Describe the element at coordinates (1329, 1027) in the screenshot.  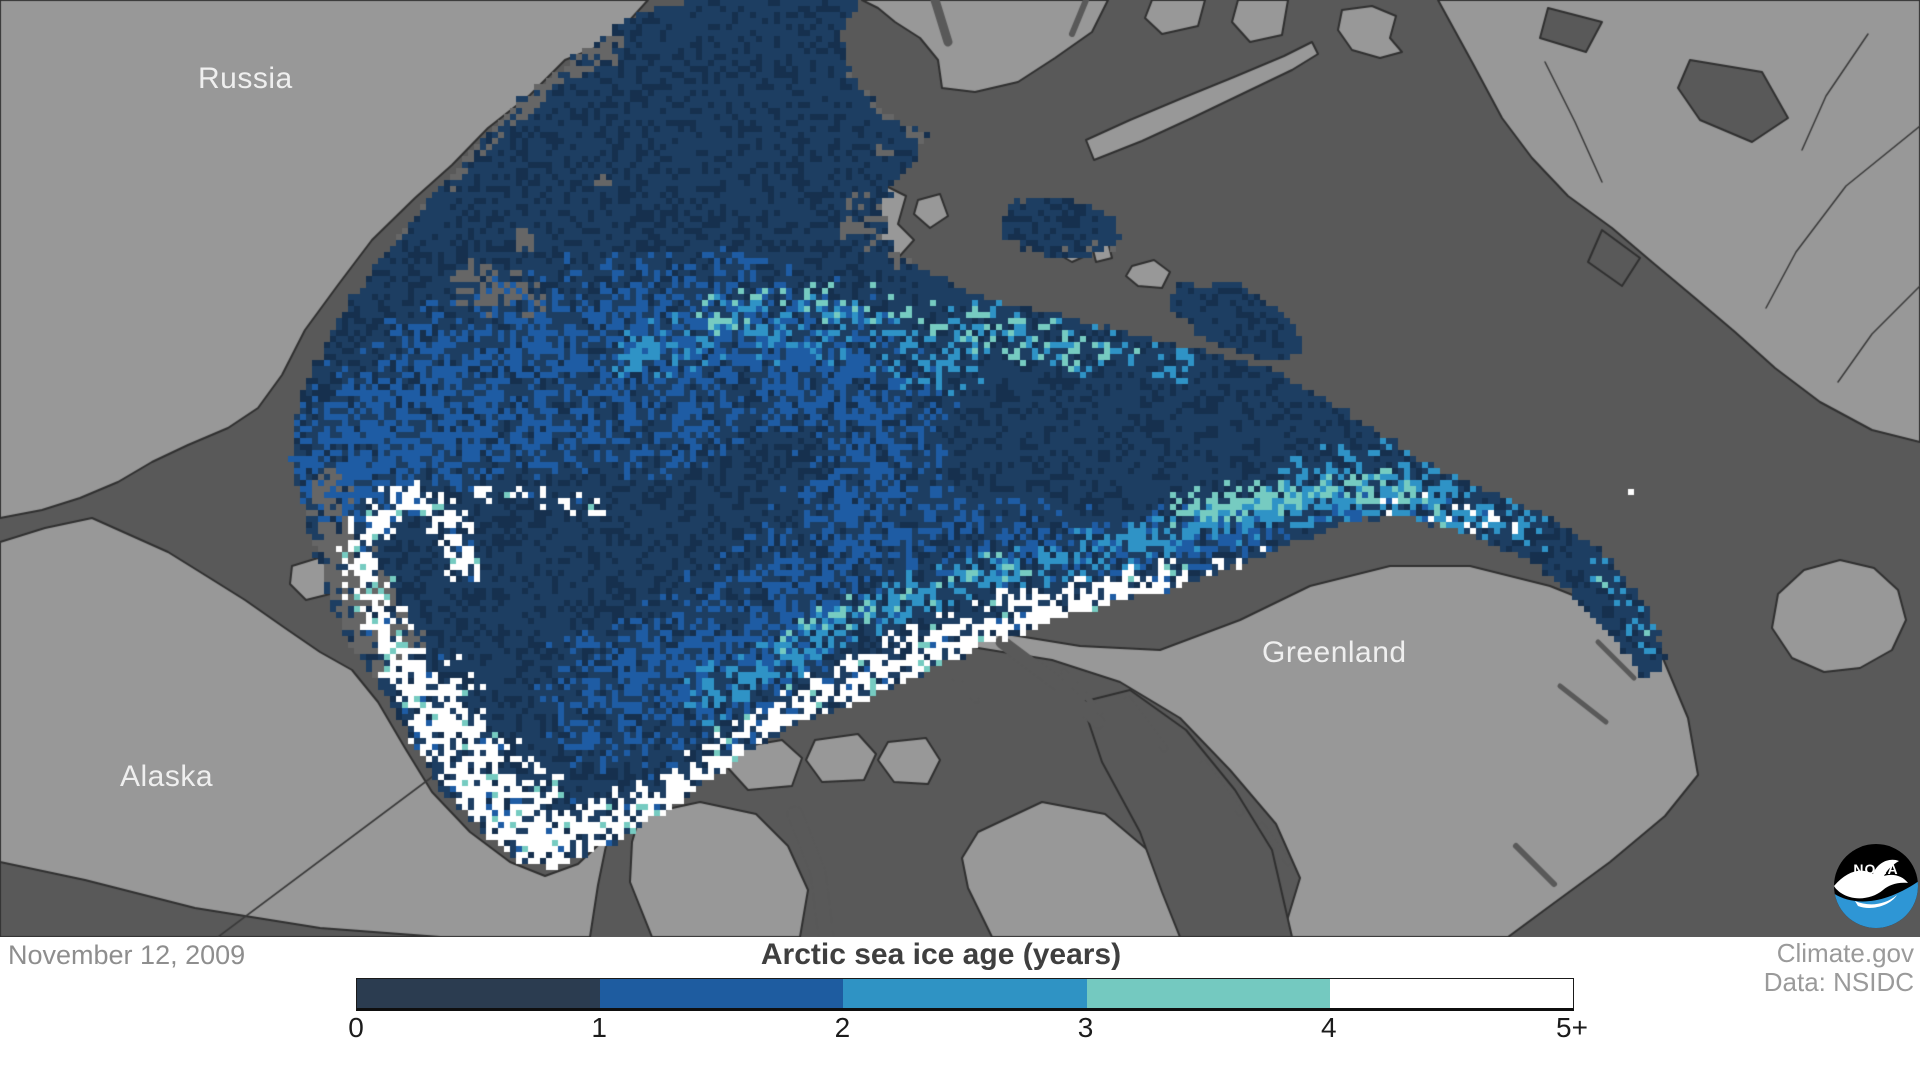
I see `legend-tick-4: 4` at that location.